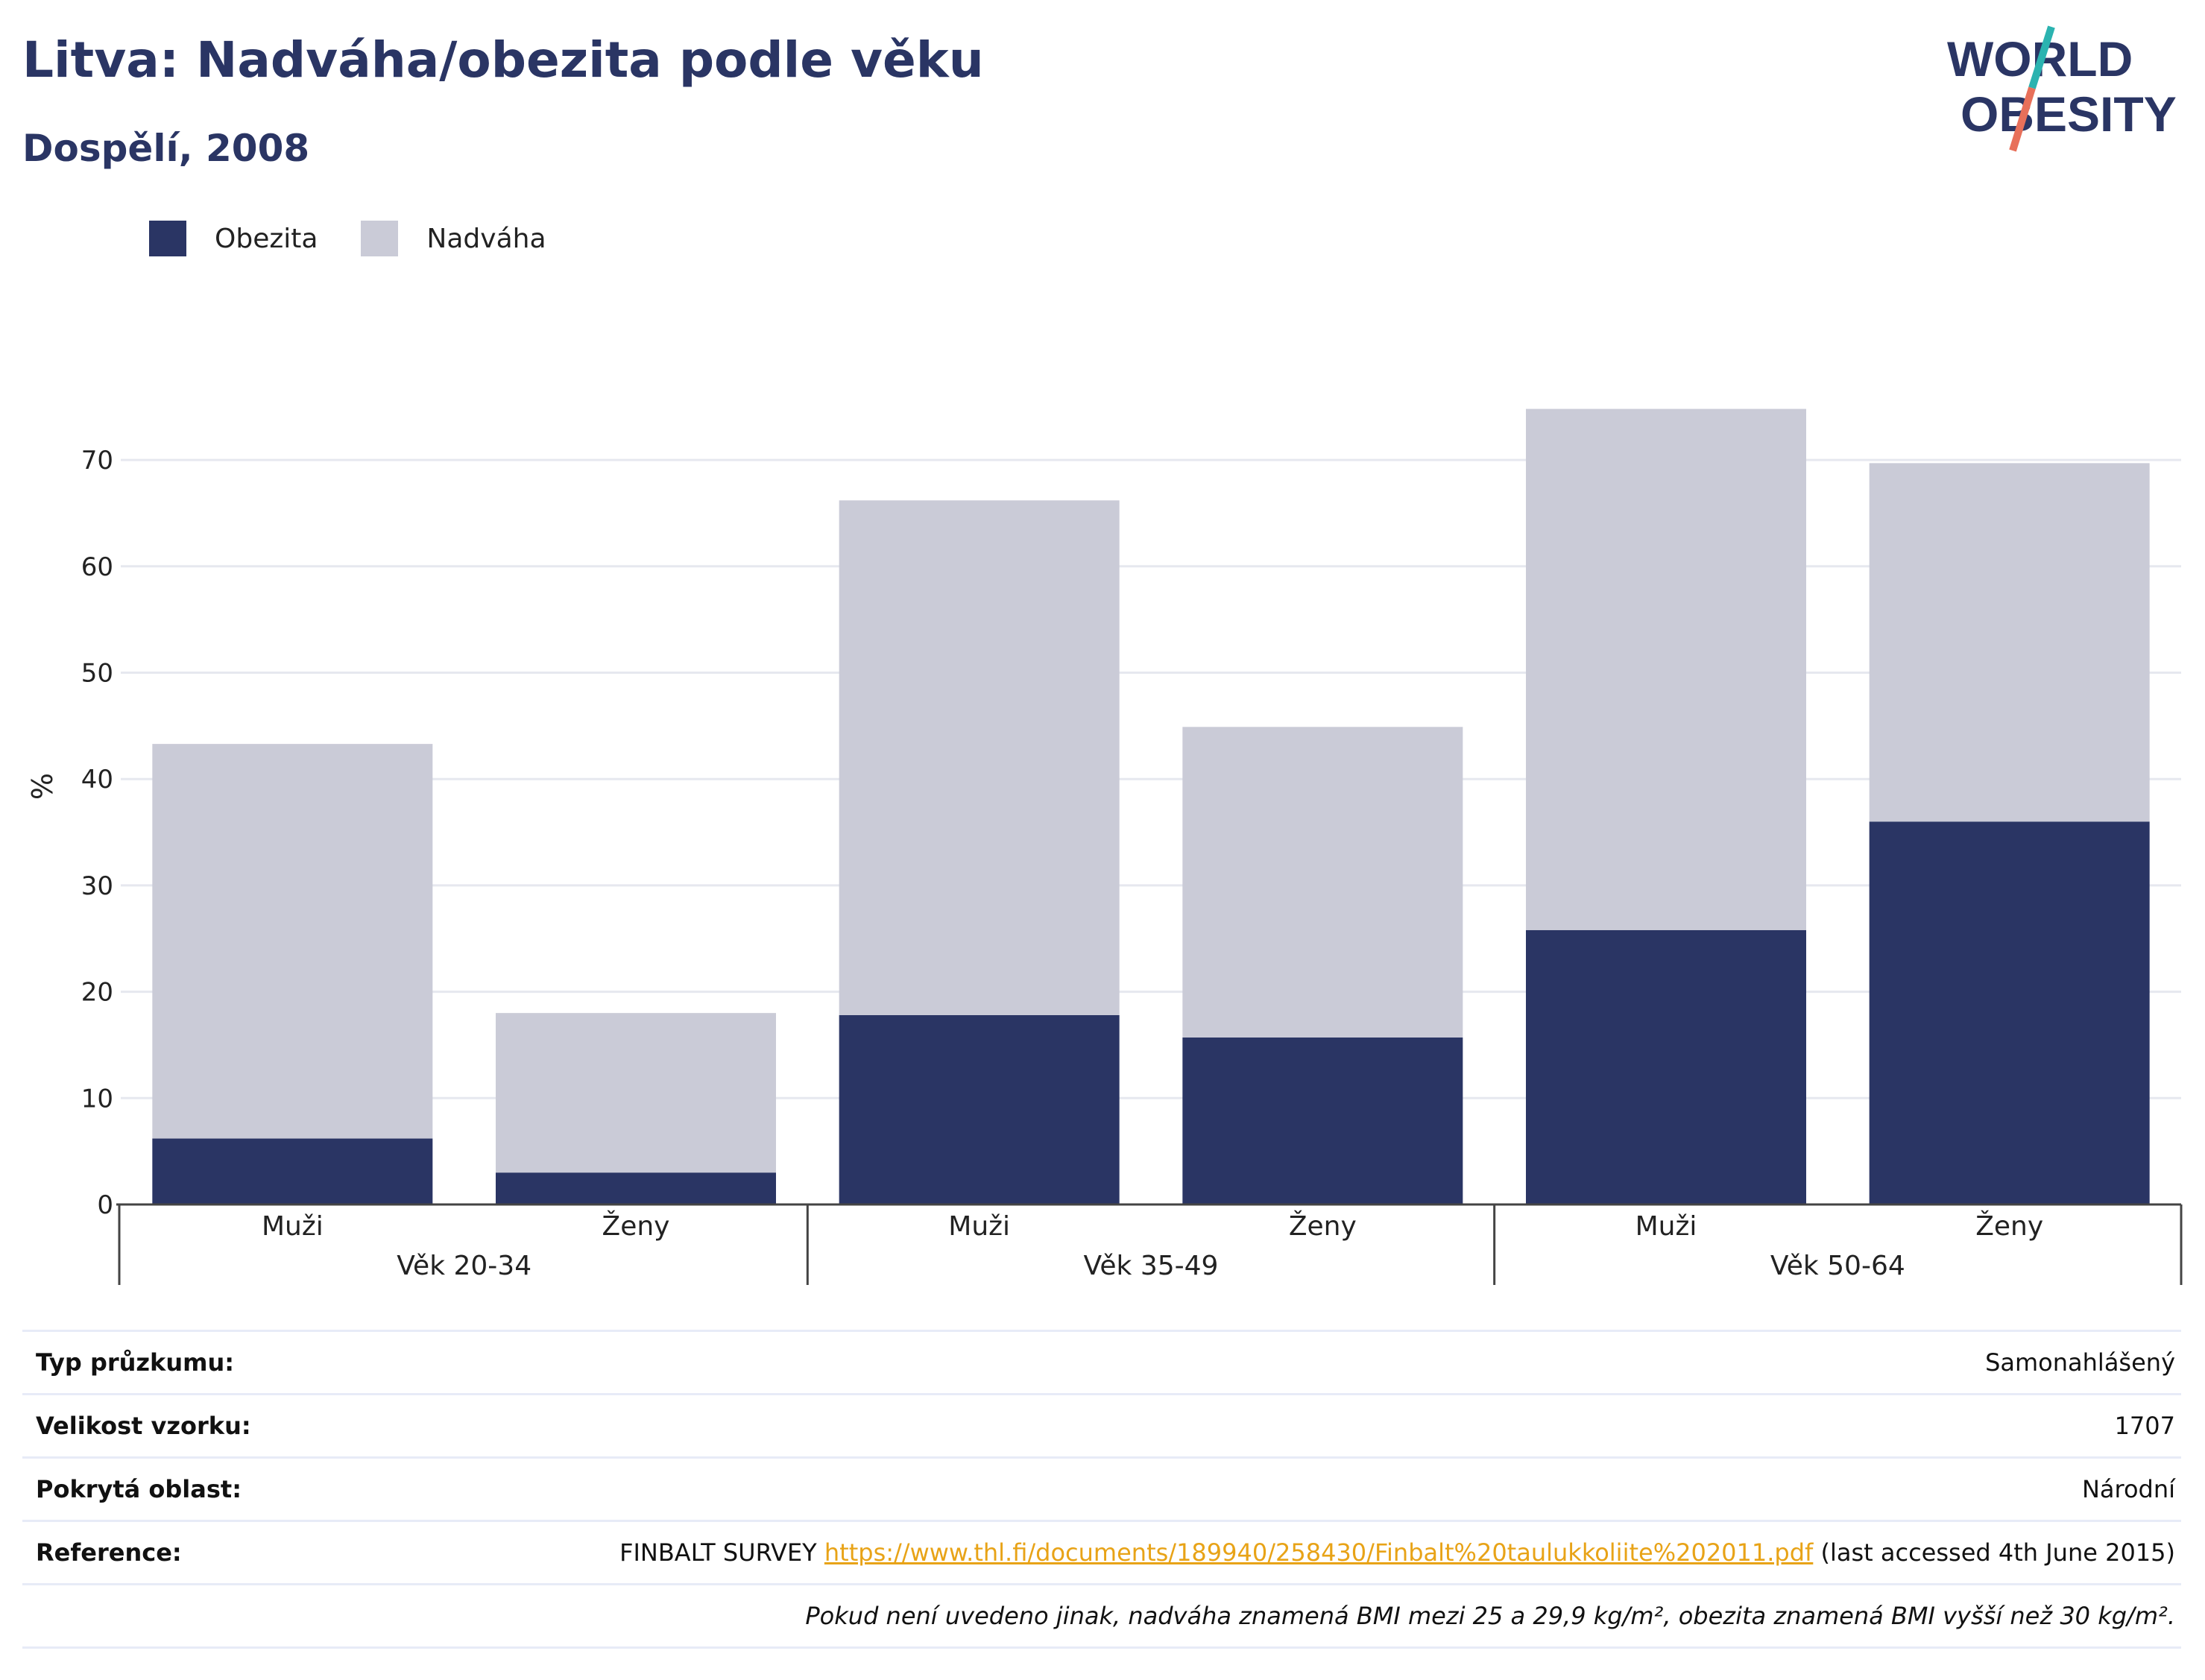 The width and height of the screenshot is (2205, 1680). I want to click on bar-nadváha-5, so click(2009, 642).